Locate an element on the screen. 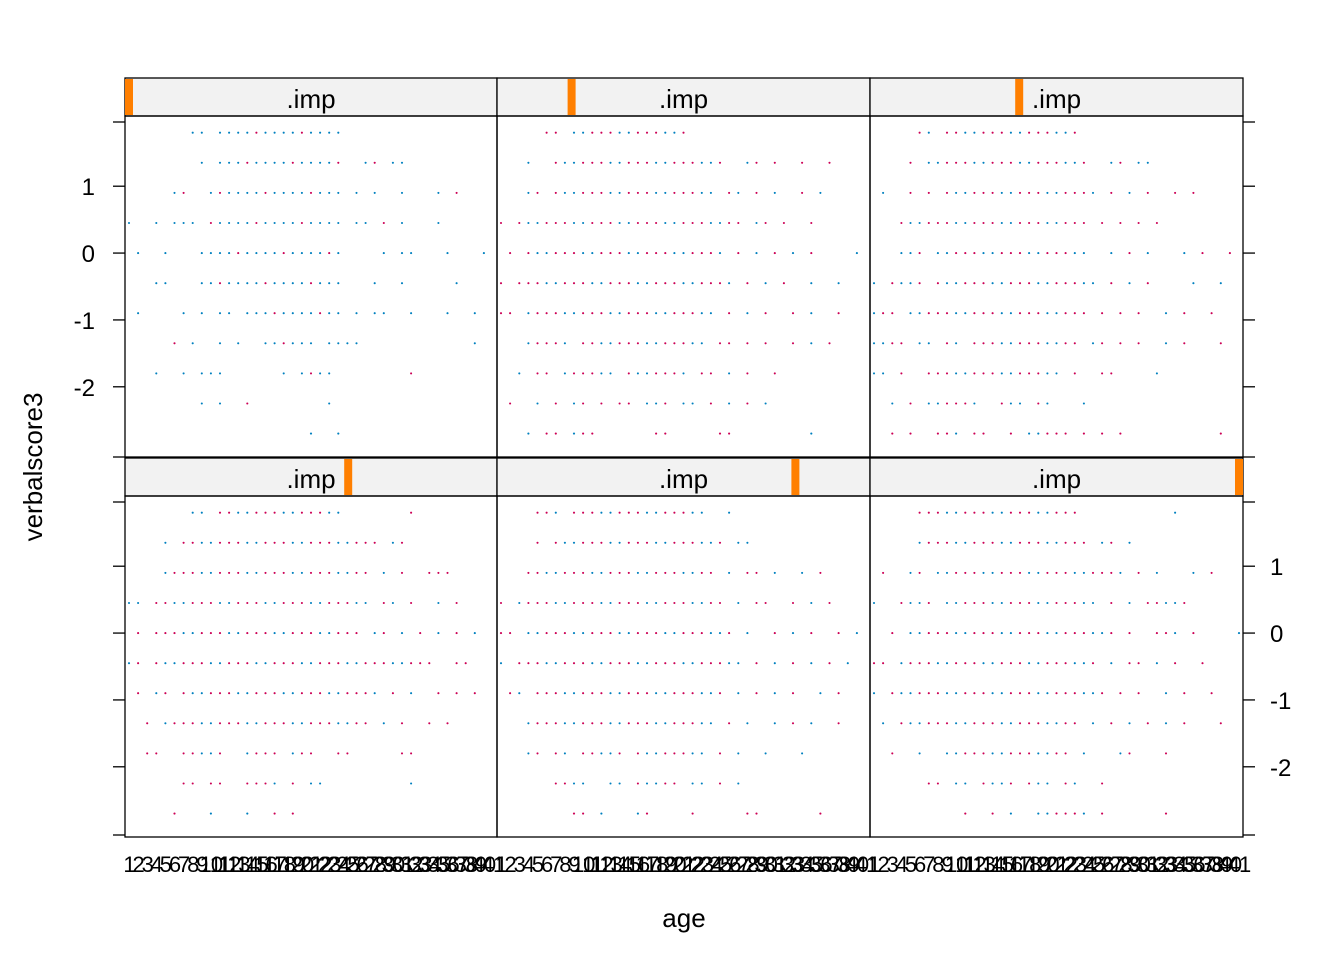  strip-level-indicator is located at coordinates (571, 97).